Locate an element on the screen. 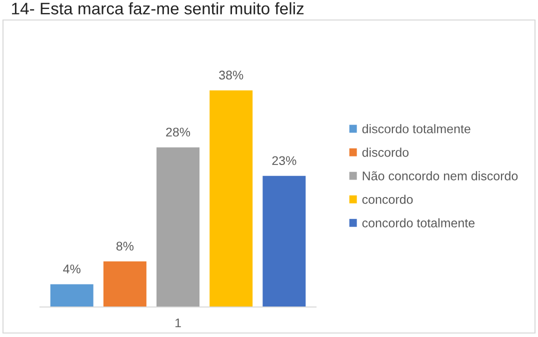 Image resolution: width=538 pixels, height=337 pixels. data-label: 23% is located at coordinates (284, 161).